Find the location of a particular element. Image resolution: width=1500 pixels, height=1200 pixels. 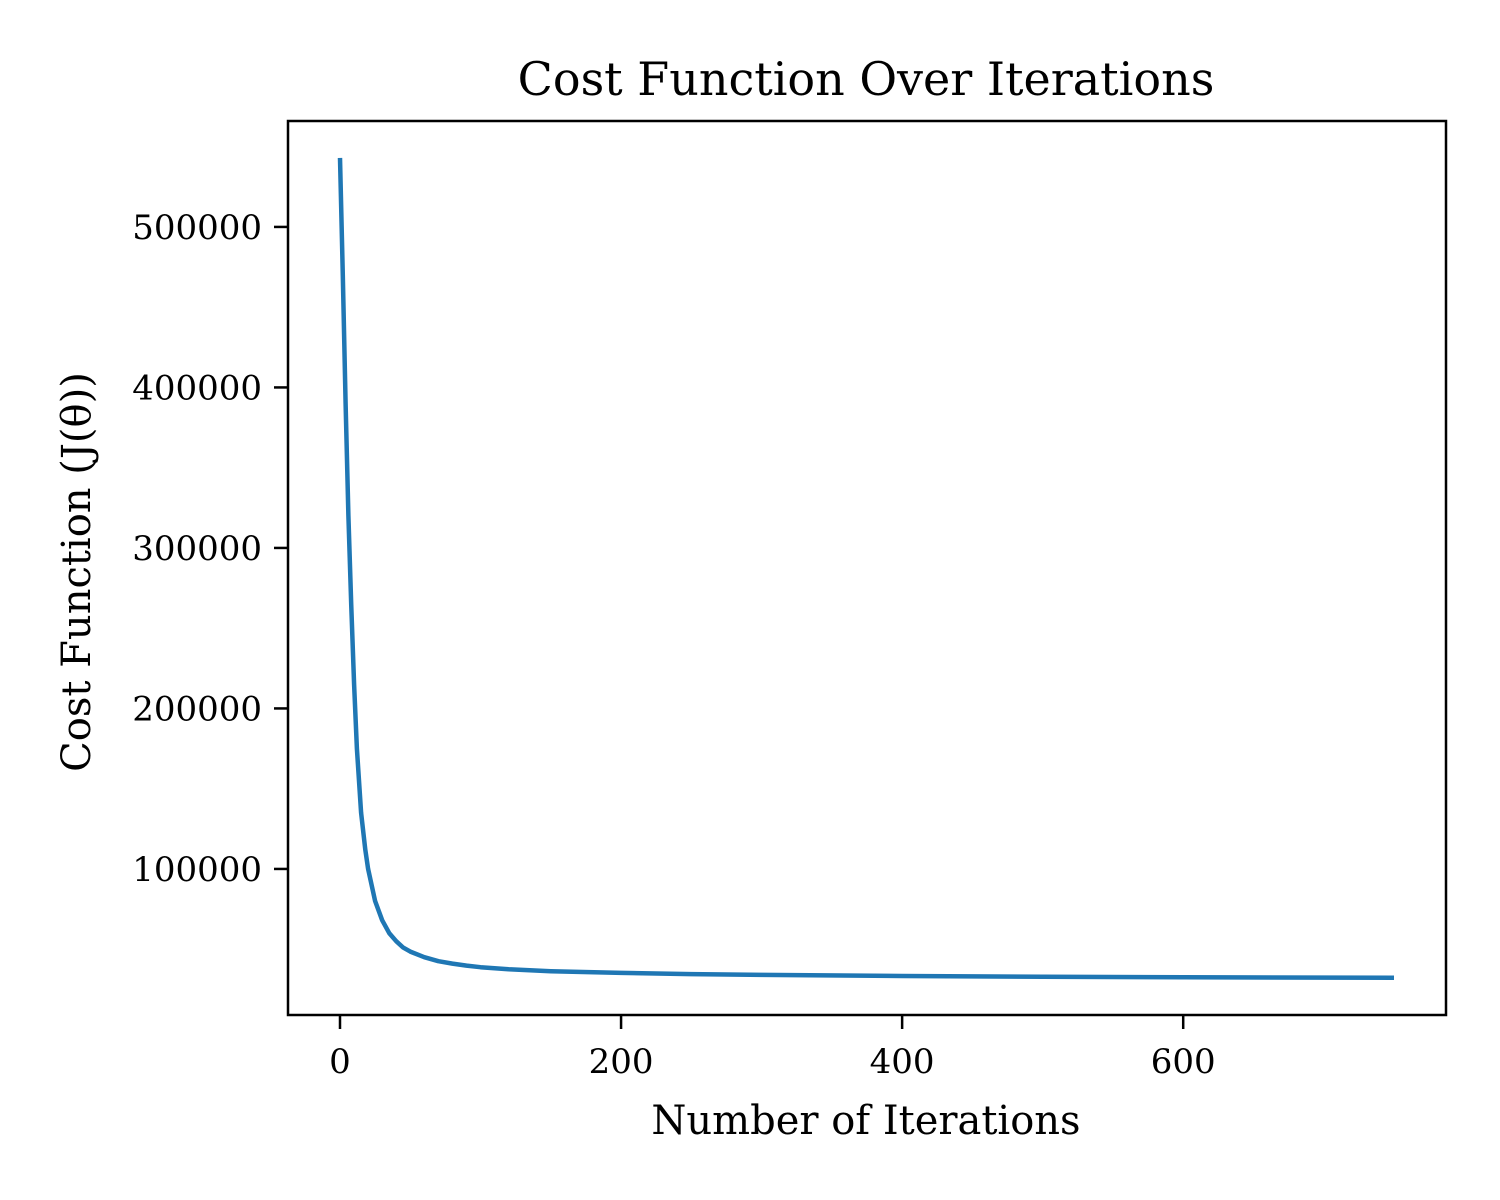

y-tick-label: 200000 is located at coordinates (197, 709).